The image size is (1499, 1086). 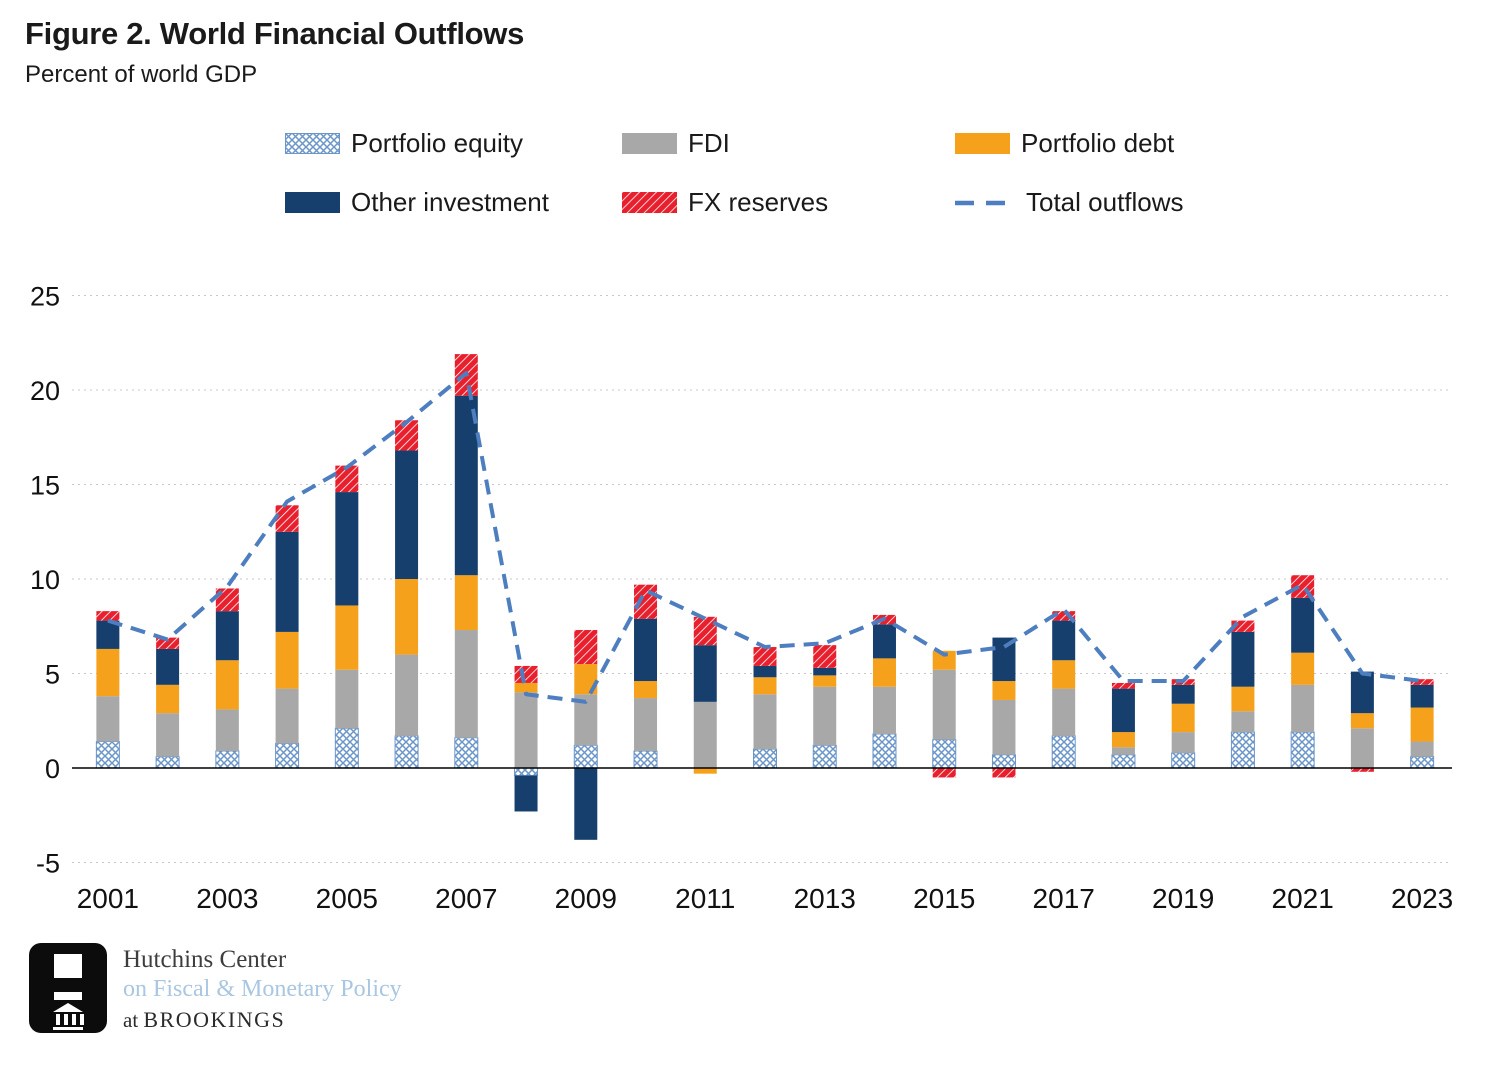 I want to click on portfolio-debt-swatch-icon, so click(x=982, y=143).